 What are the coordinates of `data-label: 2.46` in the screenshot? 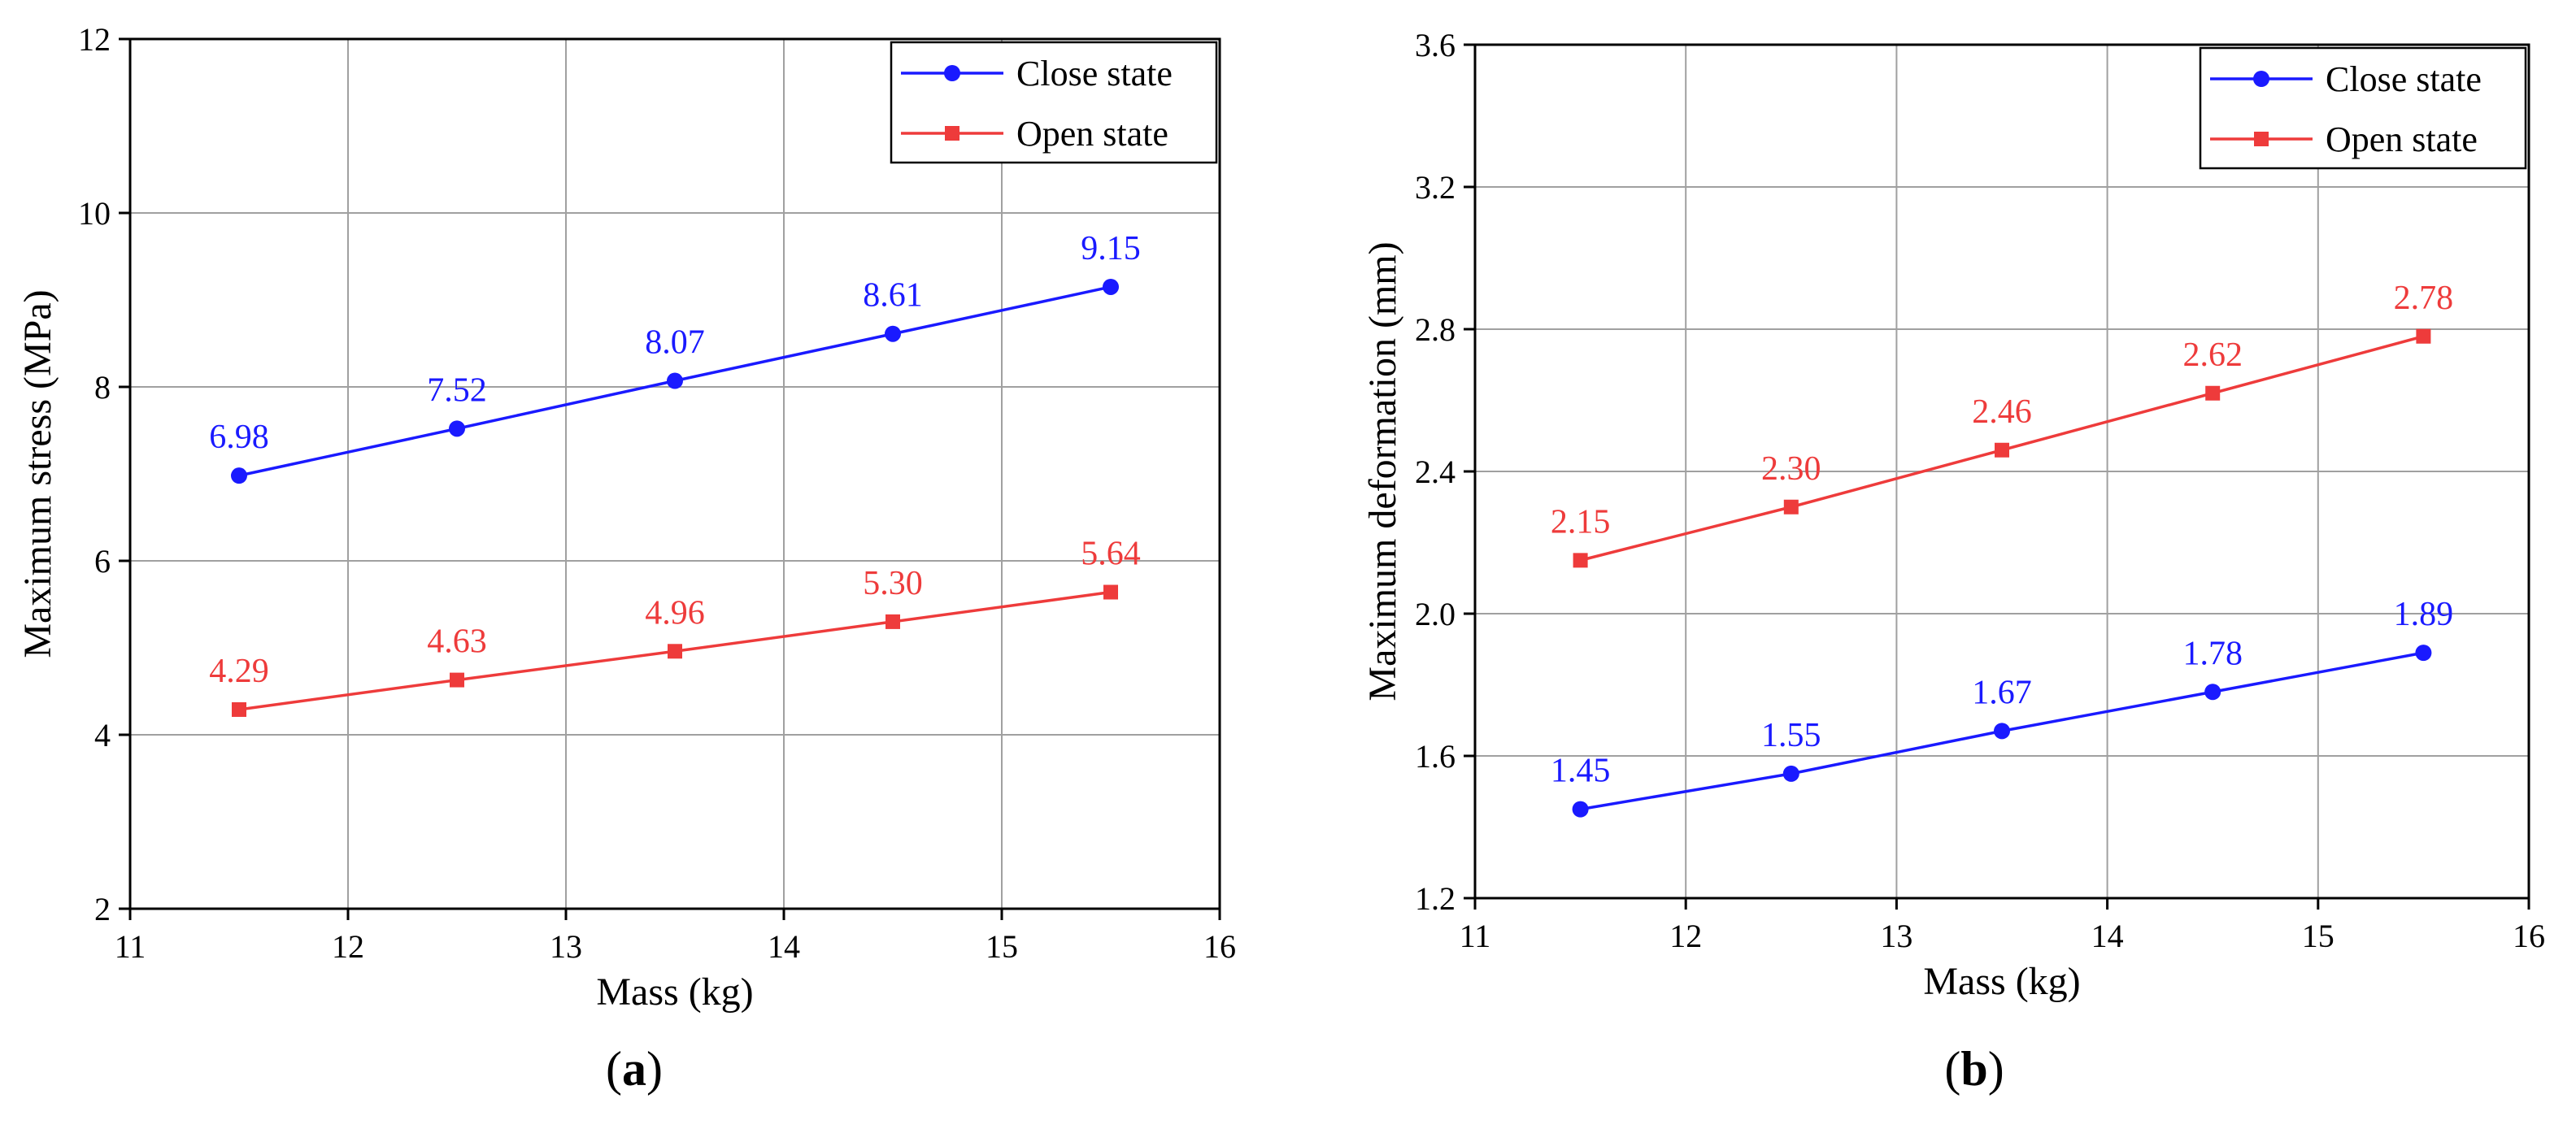 It's located at (2002, 412).